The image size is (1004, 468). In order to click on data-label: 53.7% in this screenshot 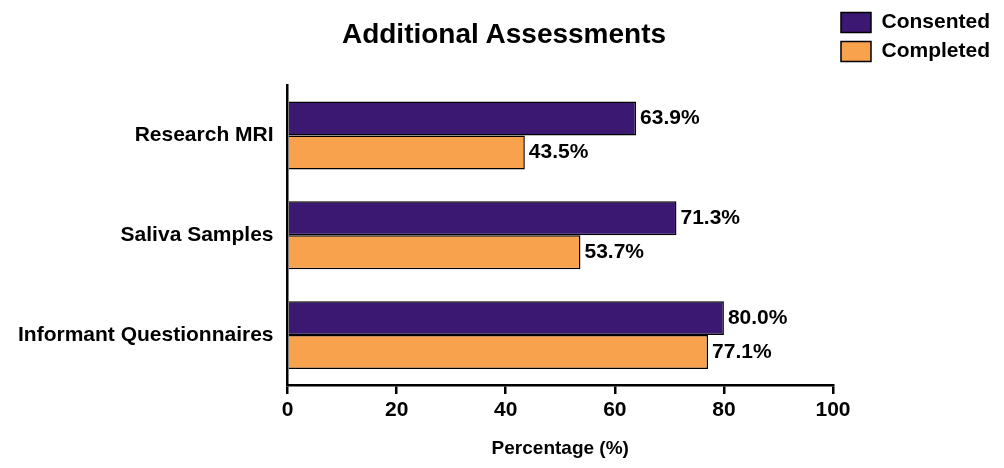, I will do `click(614, 251)`.